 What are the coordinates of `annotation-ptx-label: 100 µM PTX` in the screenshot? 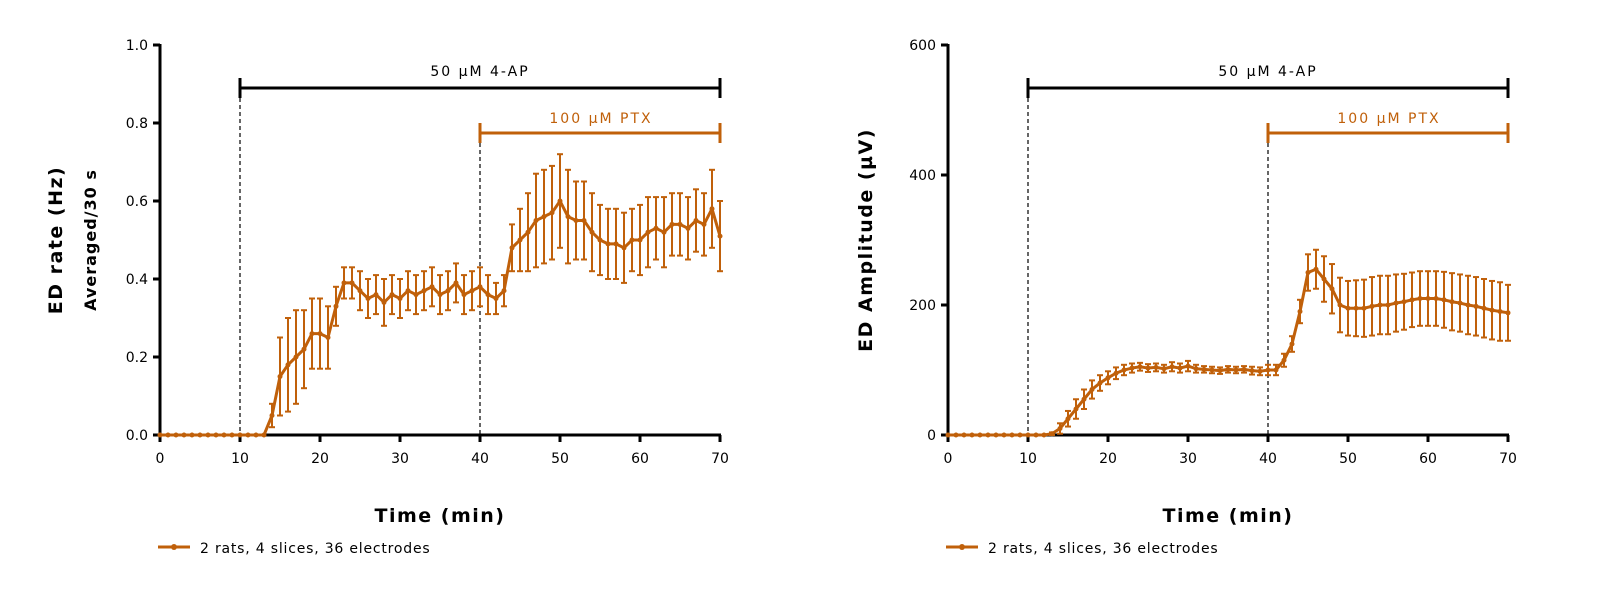 It's located at (600, 119).